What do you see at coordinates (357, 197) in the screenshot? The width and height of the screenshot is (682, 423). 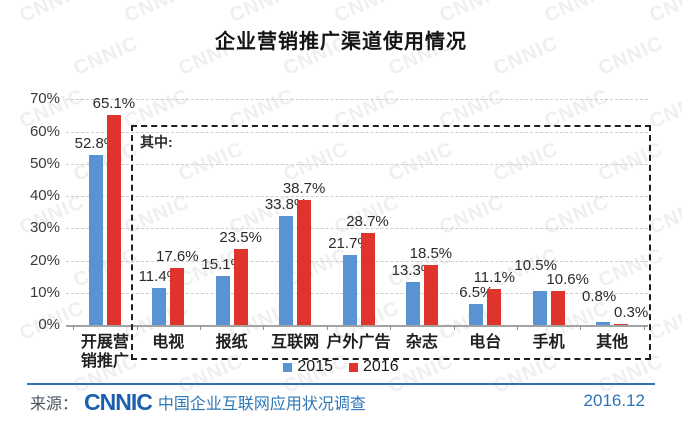 I see `gridline-40%` at bounding box center [357, 197].